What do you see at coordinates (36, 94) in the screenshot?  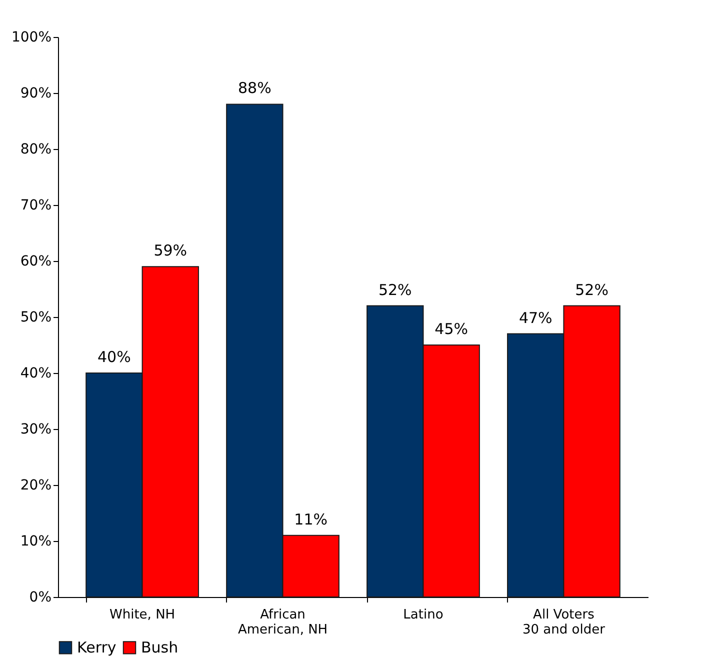 I see `y-tick-label: 90%` at bounding box center [36, 94].